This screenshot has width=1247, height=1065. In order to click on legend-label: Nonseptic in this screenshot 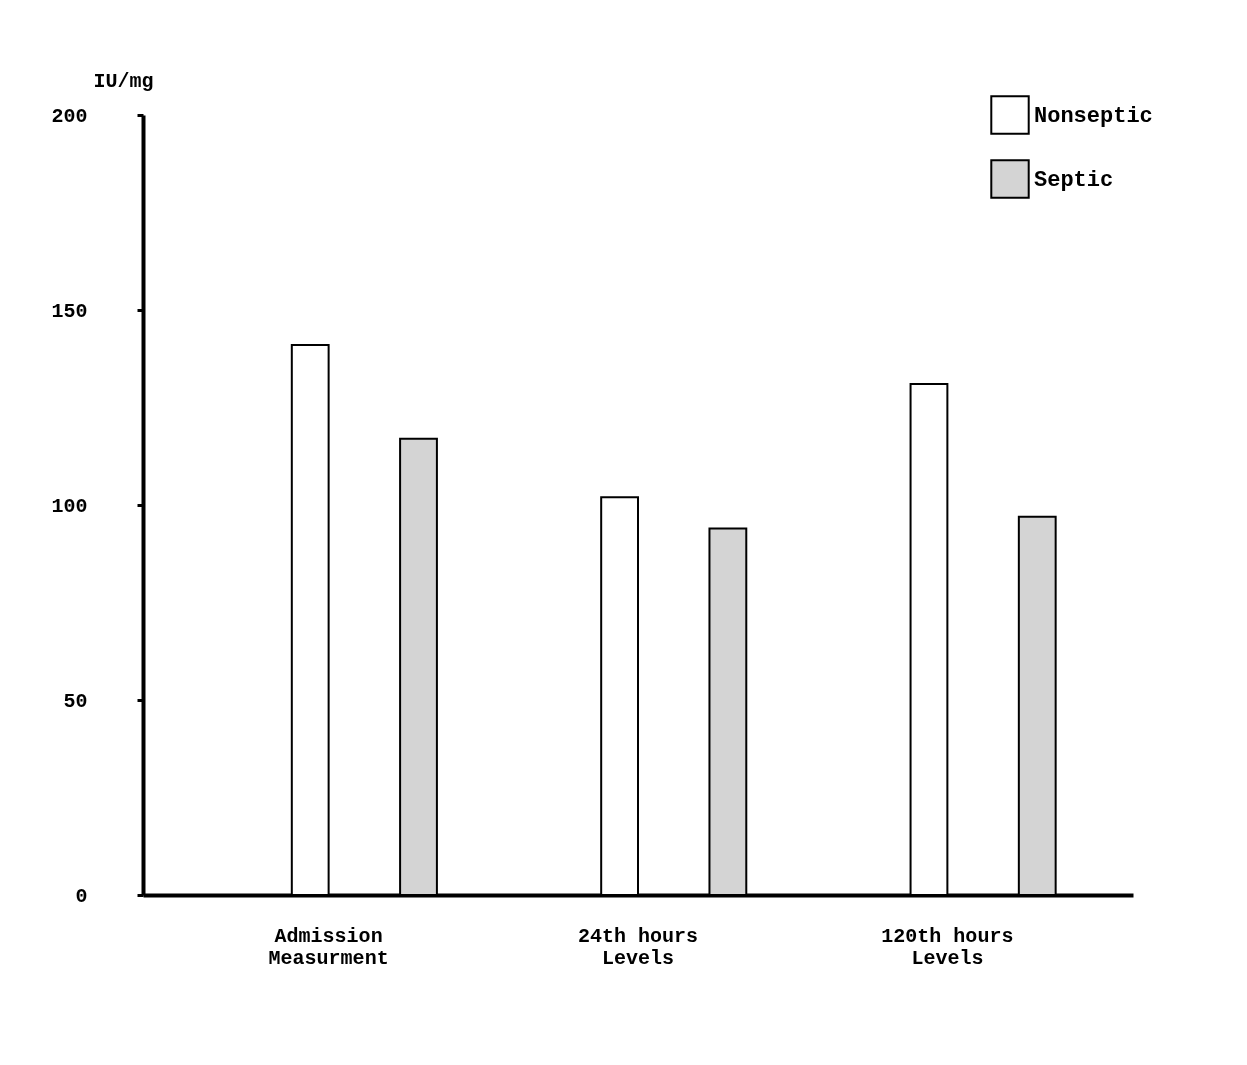, I will do `click(1093, 116)`.